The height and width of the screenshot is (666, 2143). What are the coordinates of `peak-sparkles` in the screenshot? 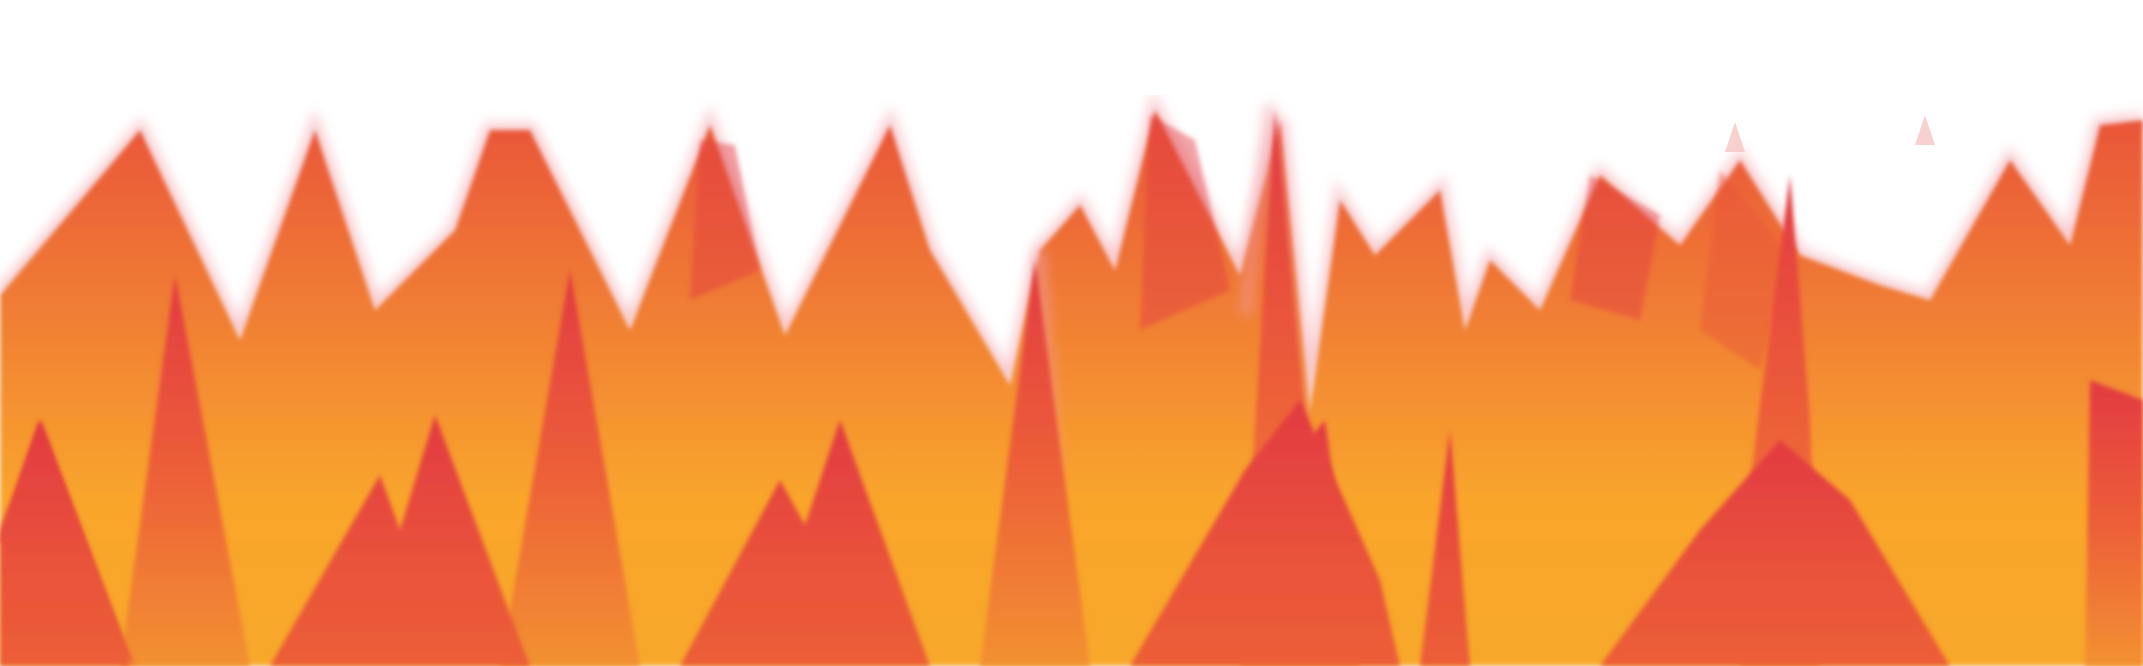 It's located at (1830, 133).